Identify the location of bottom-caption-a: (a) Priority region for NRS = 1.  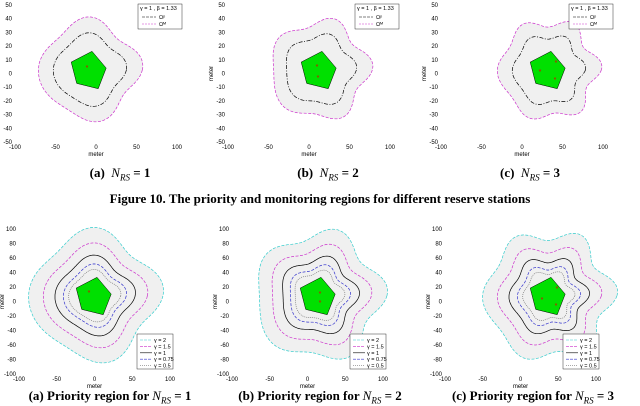
(110, 397).